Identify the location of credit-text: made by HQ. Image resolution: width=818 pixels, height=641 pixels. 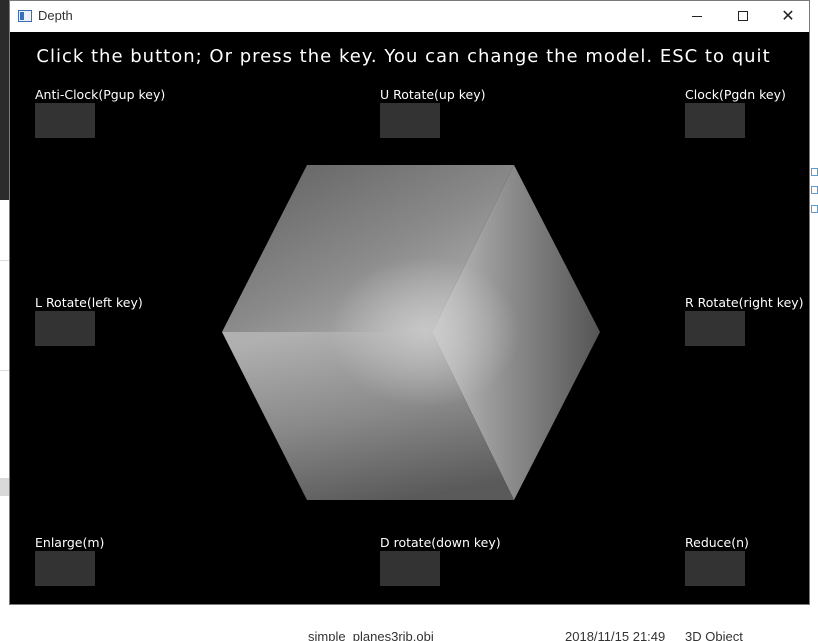
(712, 614).